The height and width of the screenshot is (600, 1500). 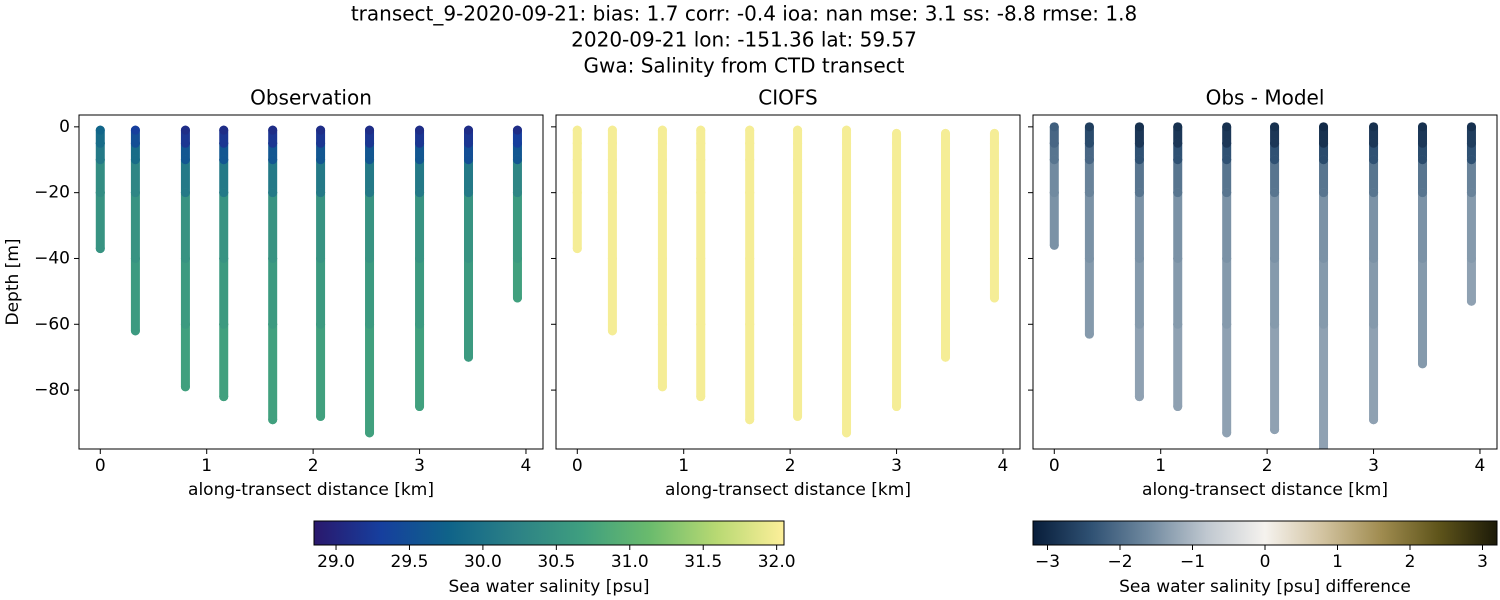 I want to click on x-tick-label: 3, so click(x=1373, y=466).